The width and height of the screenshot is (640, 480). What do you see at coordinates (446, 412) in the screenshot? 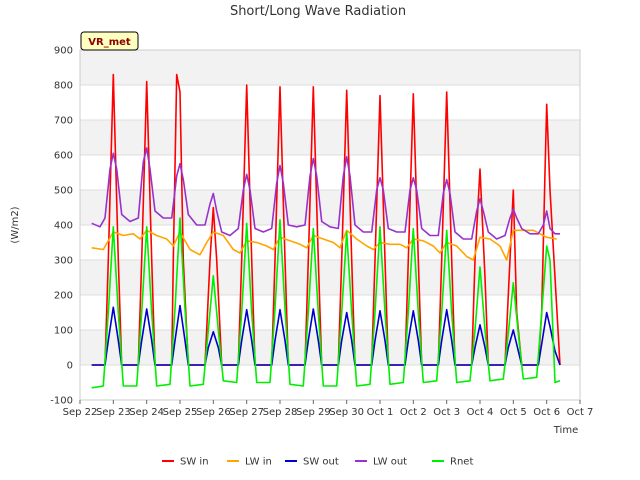
I see `x-tick-label: Oct 3` at bounding box center [446, 412].